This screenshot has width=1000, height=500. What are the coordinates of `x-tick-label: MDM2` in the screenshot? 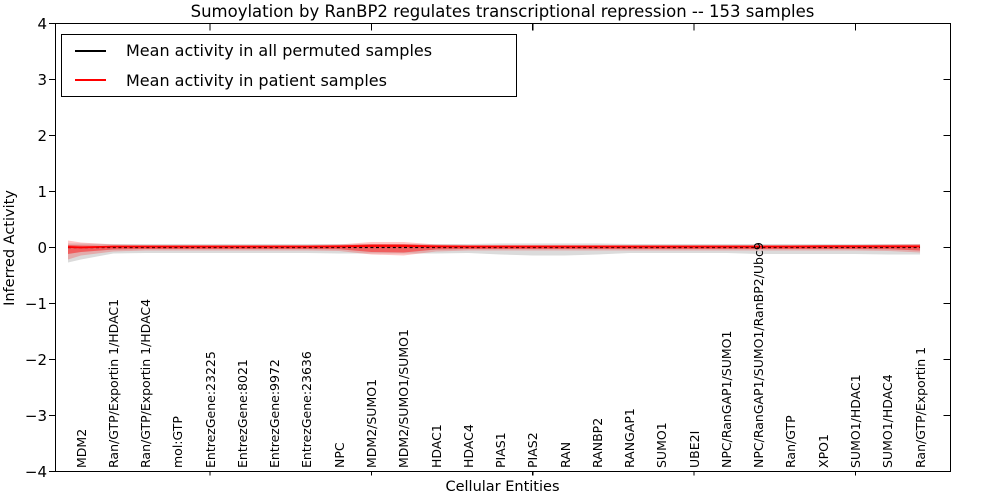 It's located at (81, 448).